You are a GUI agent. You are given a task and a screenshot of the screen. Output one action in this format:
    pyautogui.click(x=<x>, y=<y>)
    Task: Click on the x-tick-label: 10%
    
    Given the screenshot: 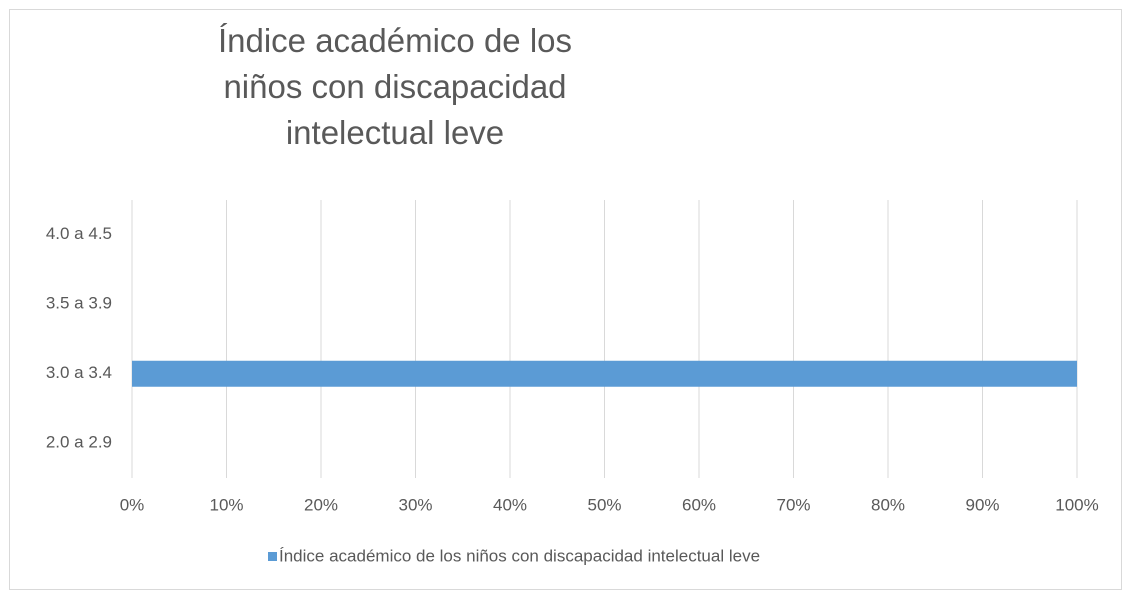 What is the action you would take?
    pyautogui.click(x=226, y=504)
    